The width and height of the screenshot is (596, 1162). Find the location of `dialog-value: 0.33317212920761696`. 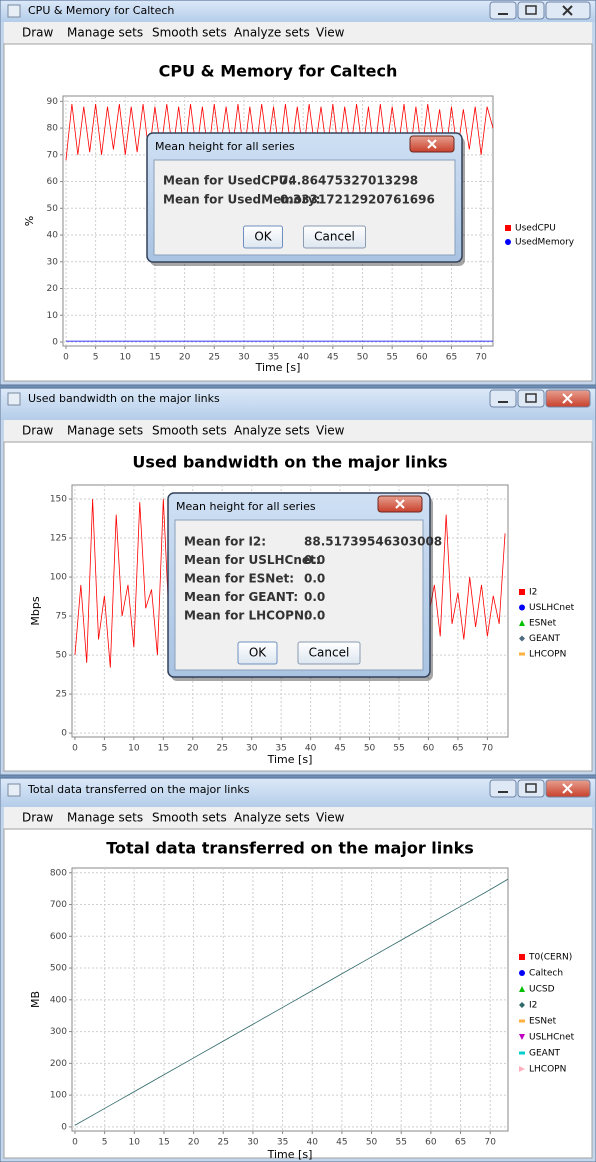

dialog-value: 0.33317212920761696 is located at coordinates (357, 200).